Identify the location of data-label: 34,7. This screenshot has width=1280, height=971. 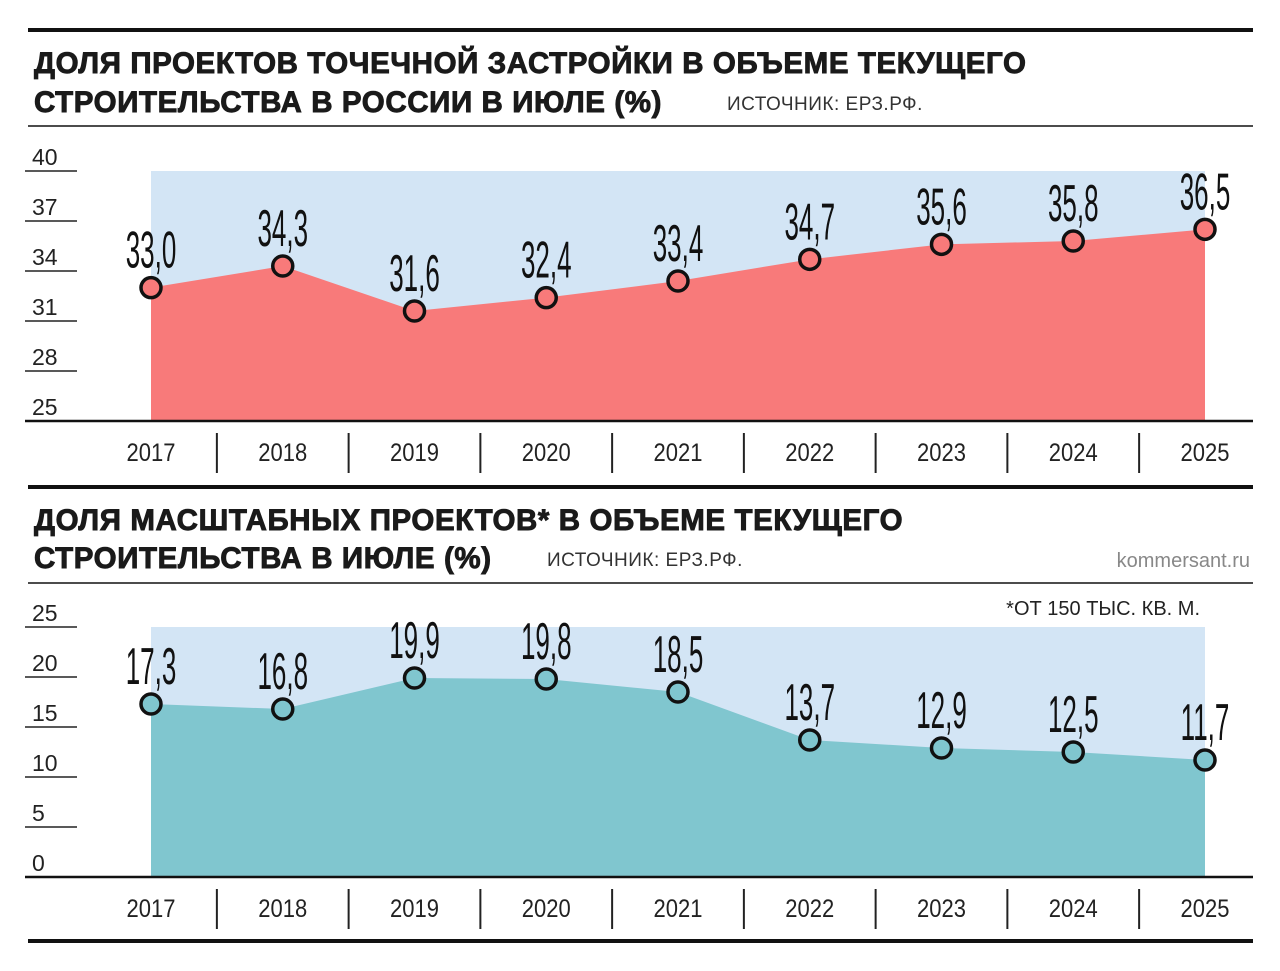
(809, 222).